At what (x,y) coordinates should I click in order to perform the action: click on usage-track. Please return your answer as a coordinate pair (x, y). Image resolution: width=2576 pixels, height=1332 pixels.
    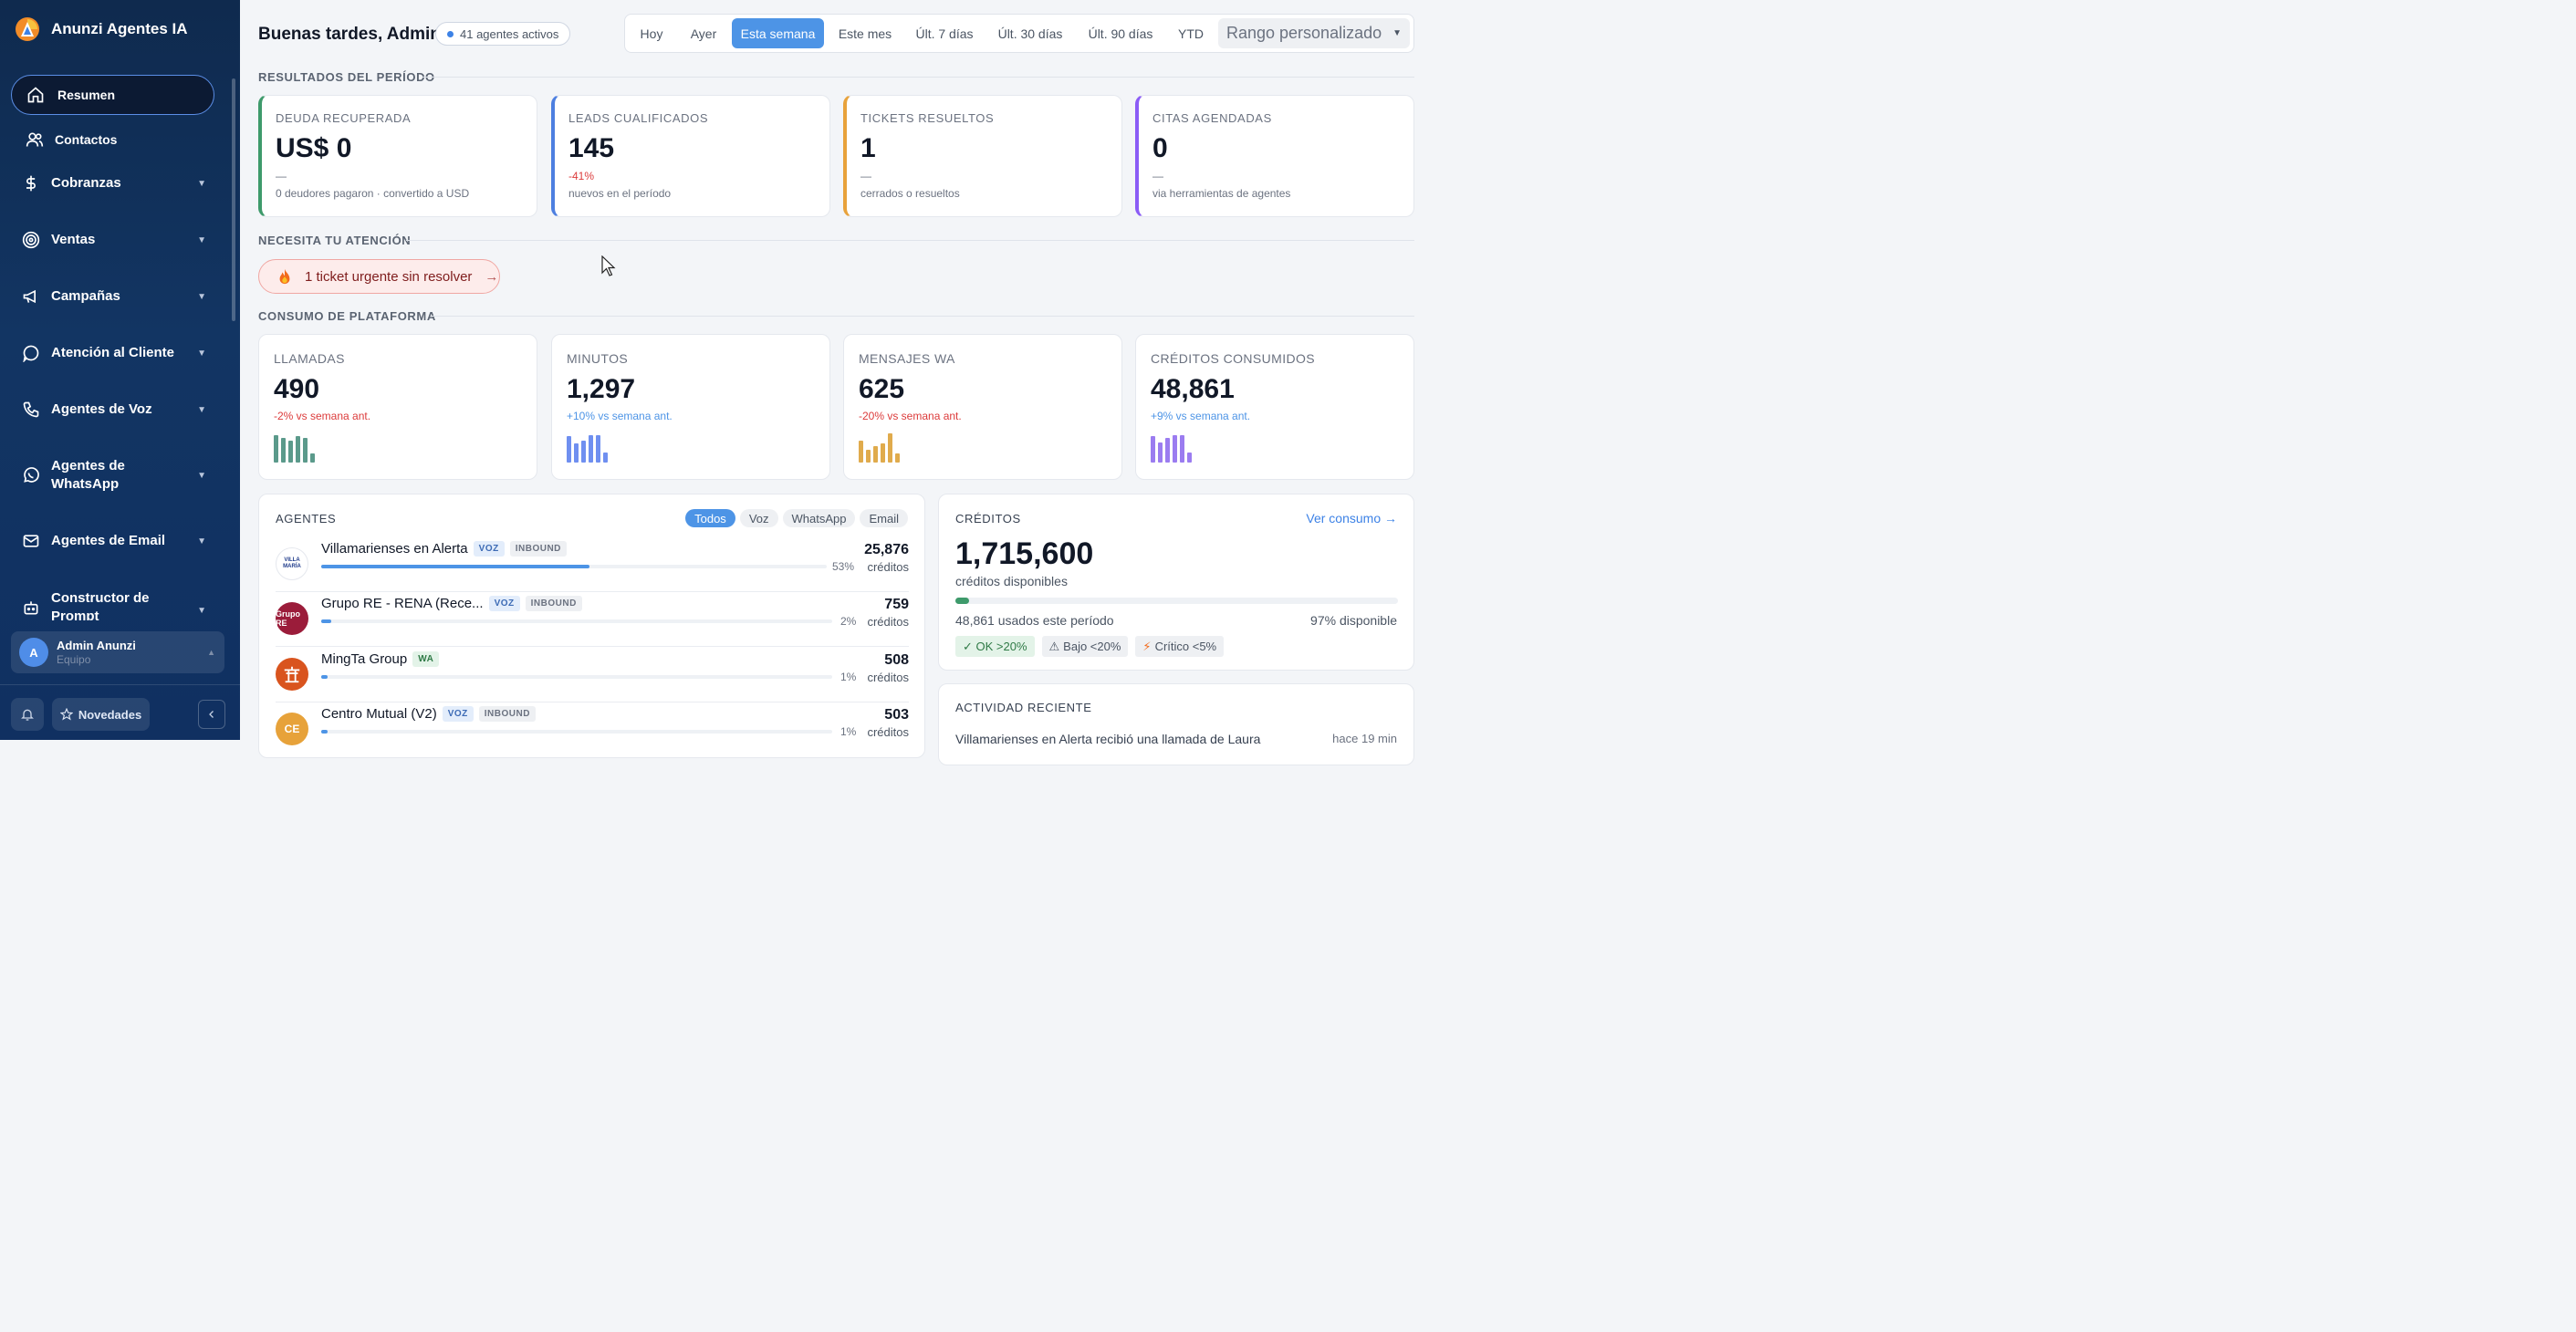
    Looking at the image, I should click on (576, 621).